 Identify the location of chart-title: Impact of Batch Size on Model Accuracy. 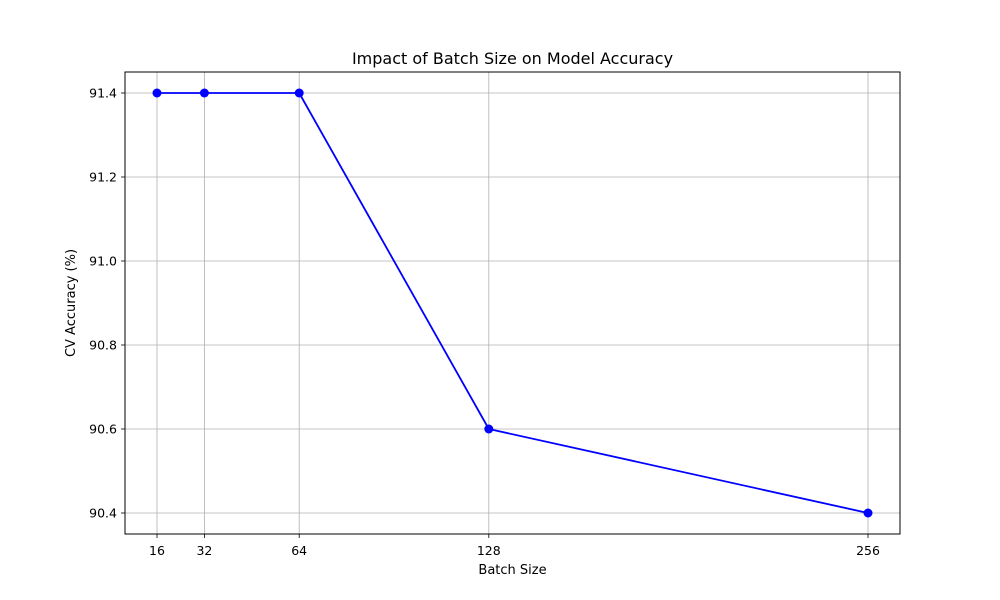
(512, 58).